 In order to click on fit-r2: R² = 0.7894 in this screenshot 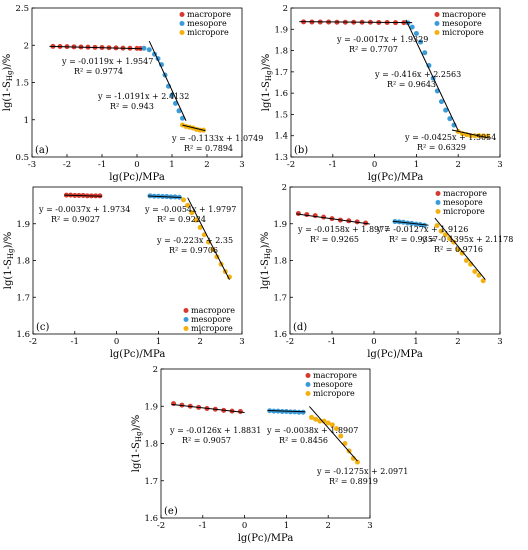, I will do `click(208, 148)`.